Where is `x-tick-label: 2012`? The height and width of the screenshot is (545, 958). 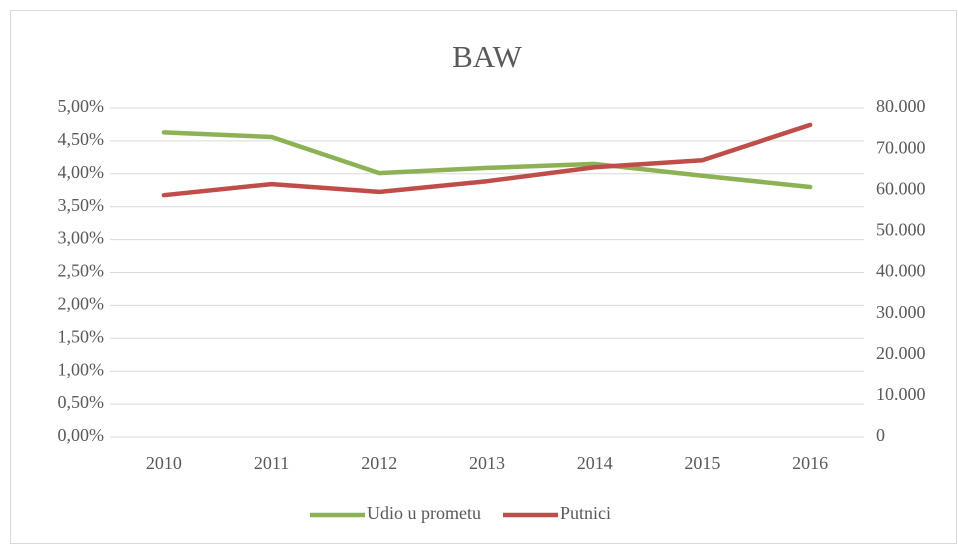 x-tick-label: 2012 is located at coordinates (379, 463).